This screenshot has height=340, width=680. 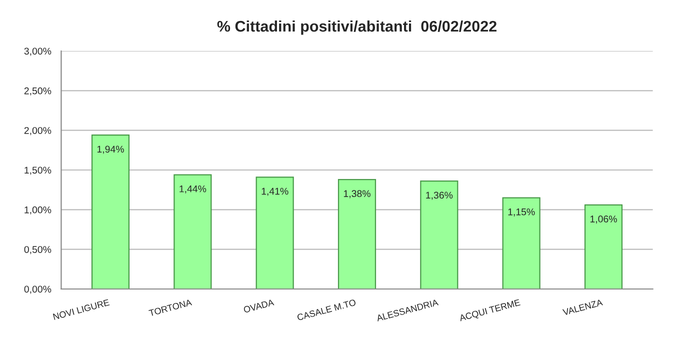 What do you see at coordinates (603, 220) in the screenshot?
I see `data-label: 1,06%` at bounding box center [603, 220].